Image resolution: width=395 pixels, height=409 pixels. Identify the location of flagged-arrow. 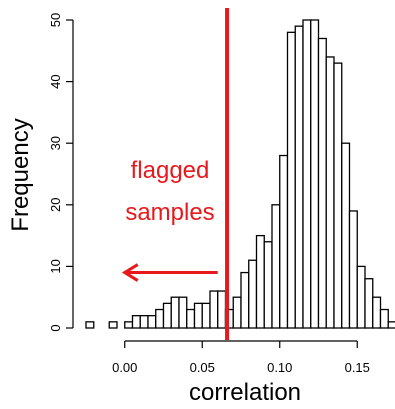
(169, 272).